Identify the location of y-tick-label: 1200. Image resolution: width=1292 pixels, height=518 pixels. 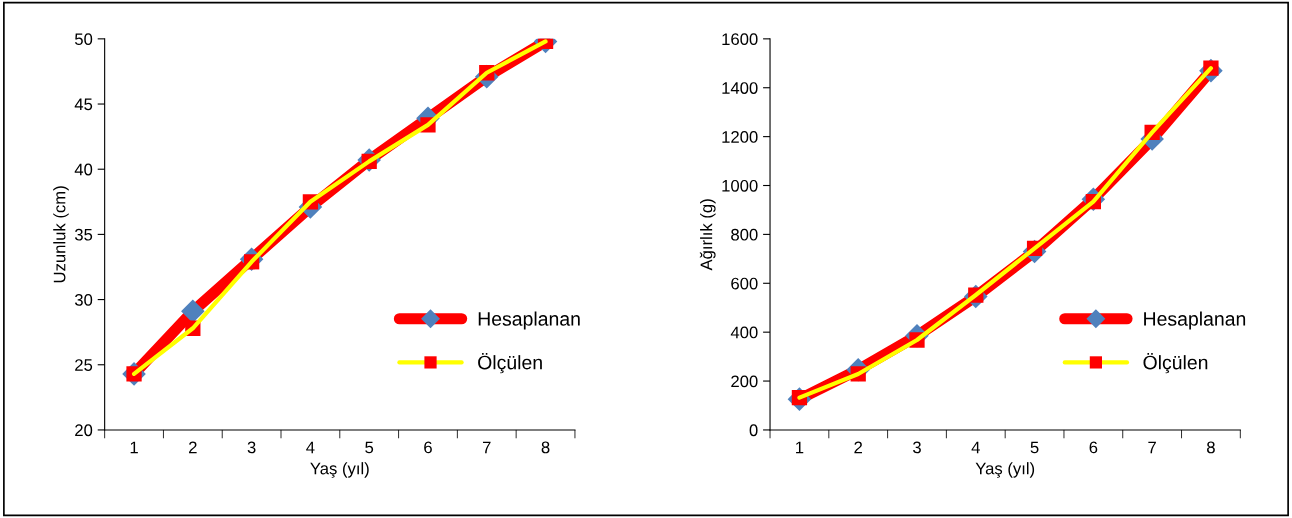
(740, 137).